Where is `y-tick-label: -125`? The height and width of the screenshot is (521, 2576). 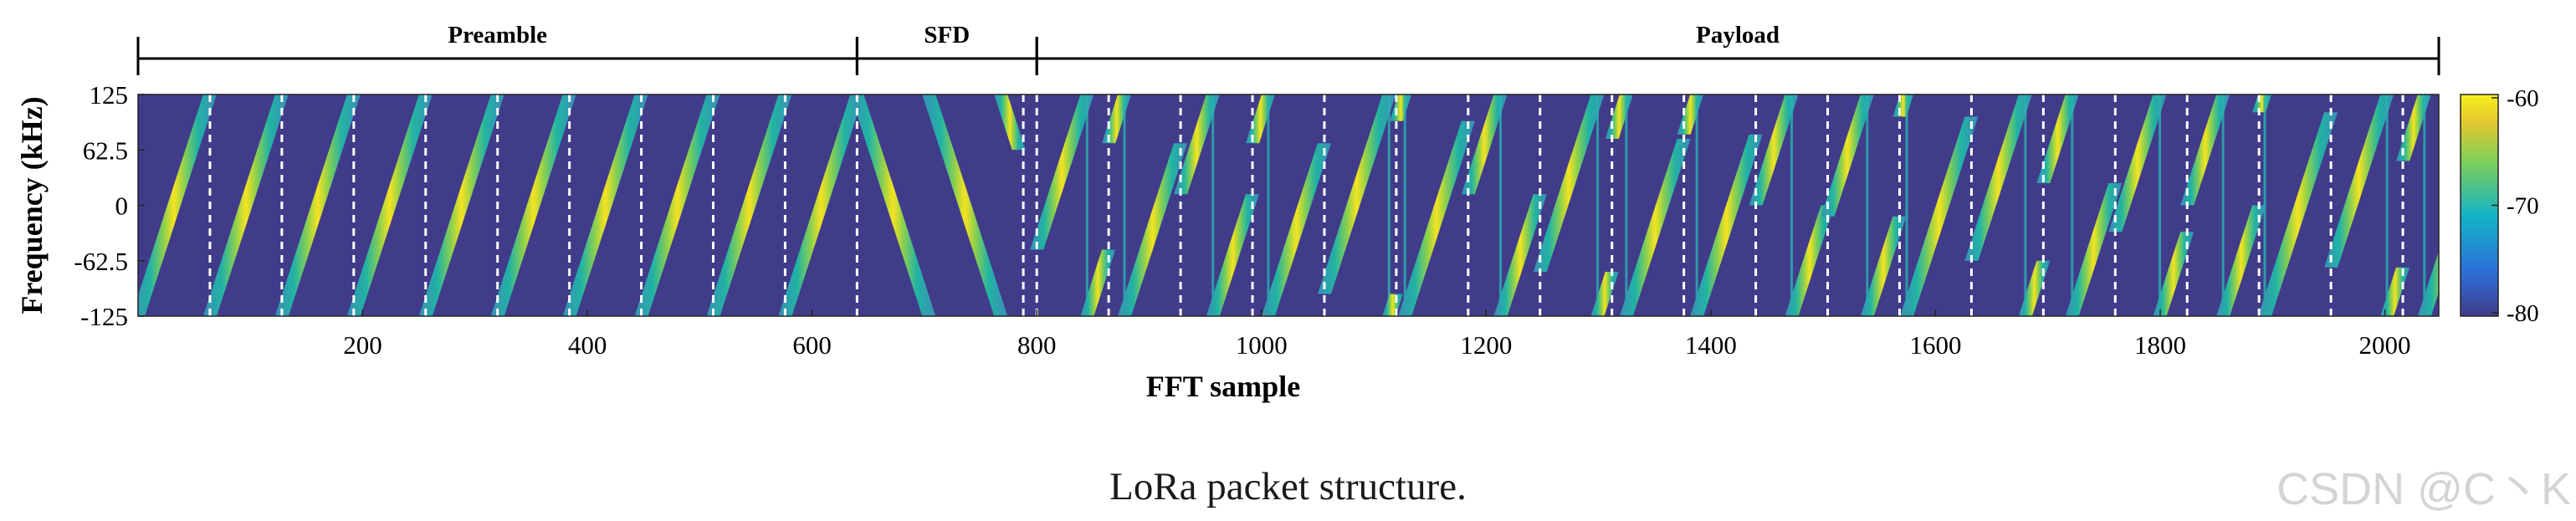
y-tick-label: -125 is located at coordinates (104, 317).